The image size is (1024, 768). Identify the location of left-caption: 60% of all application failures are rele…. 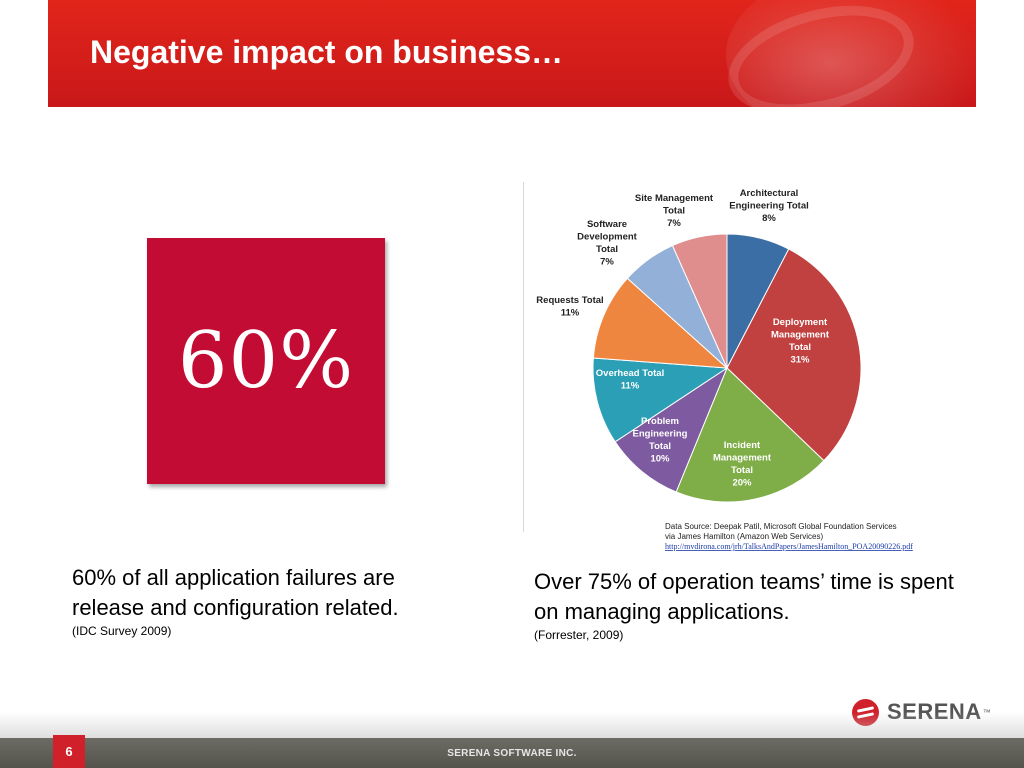
(272, 601).